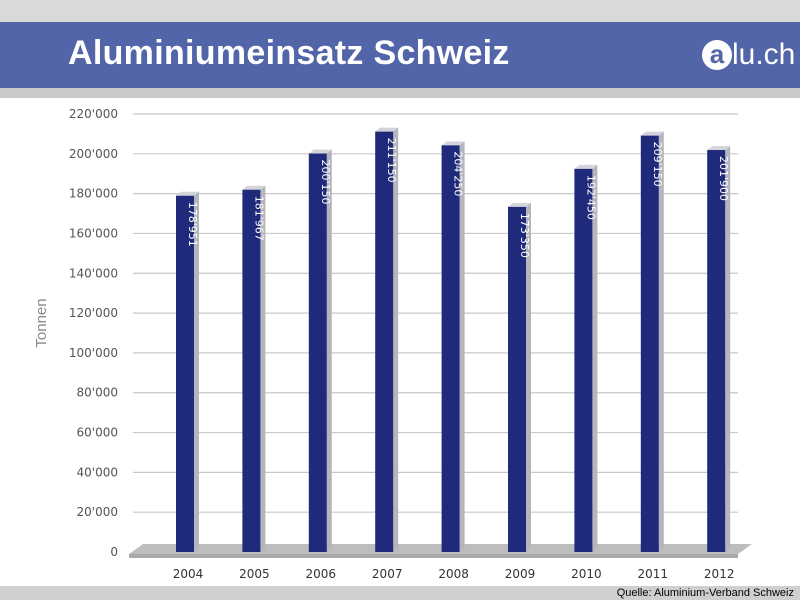 The image size is (800, 600). Describe the element at coordinates (93, 194) in the screenshot. I see `y-tick-label: 180'000` at that location.